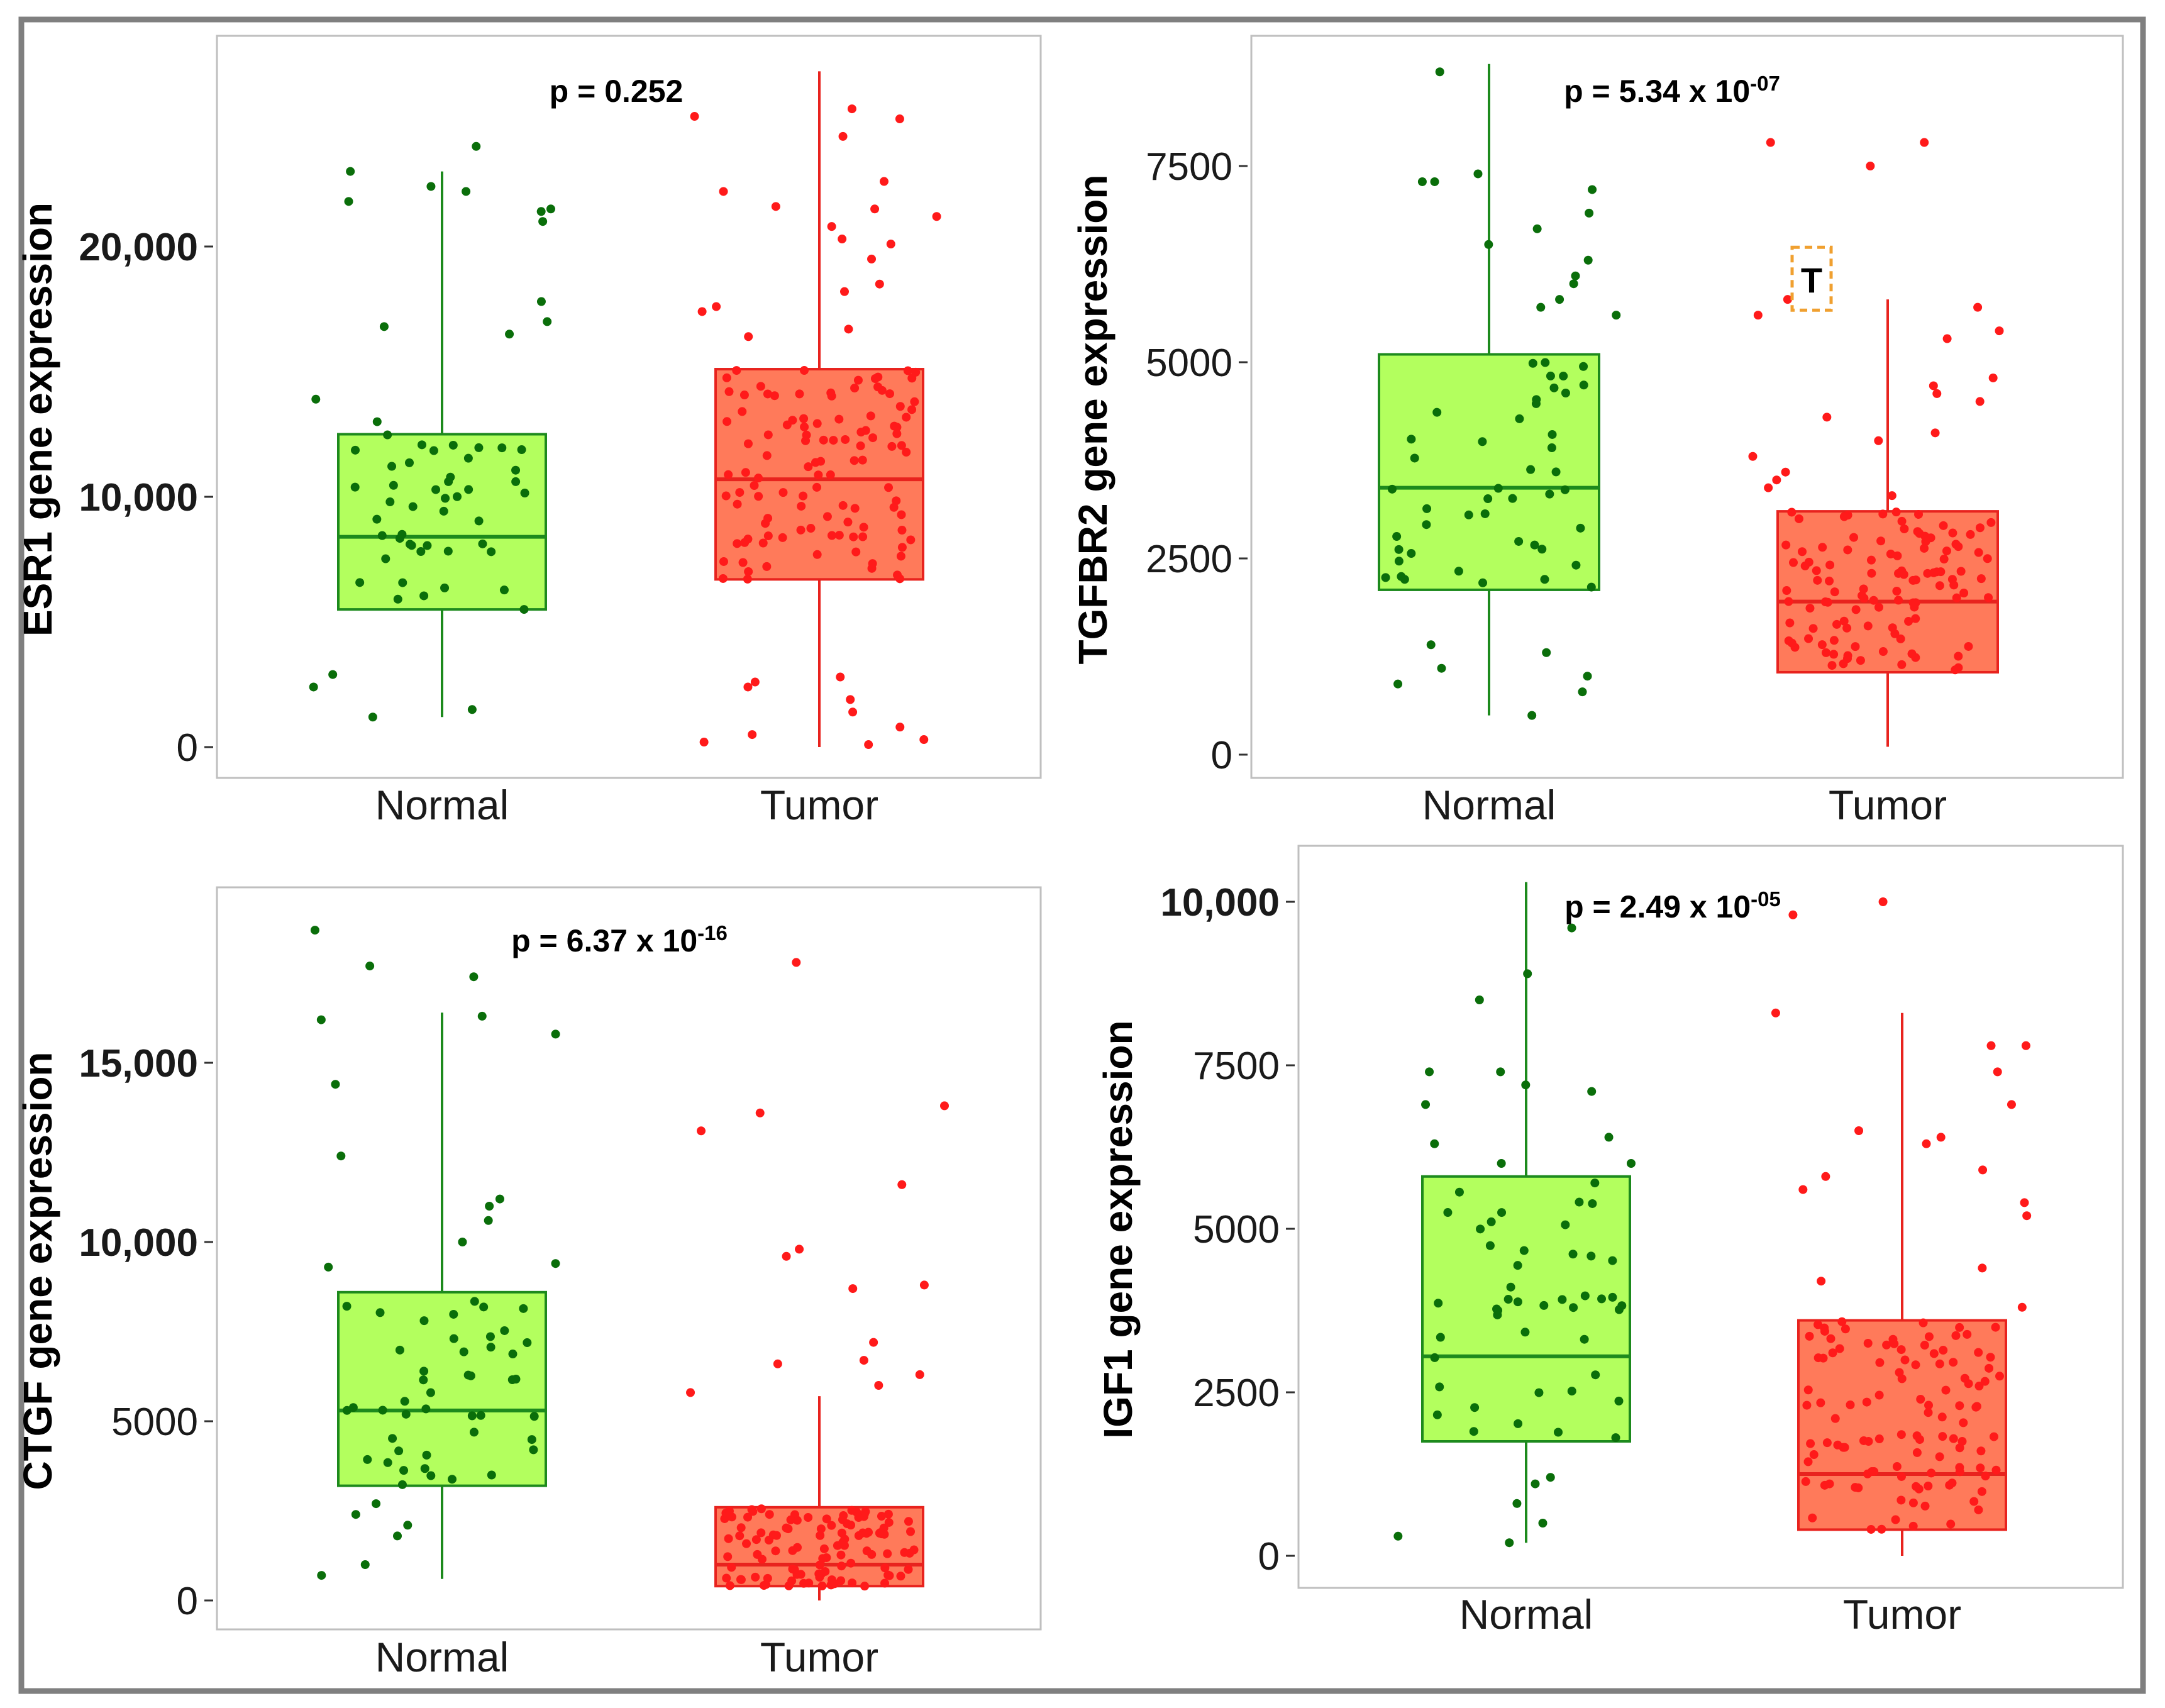  I want to click on plot-marks, so click(630, 1263).